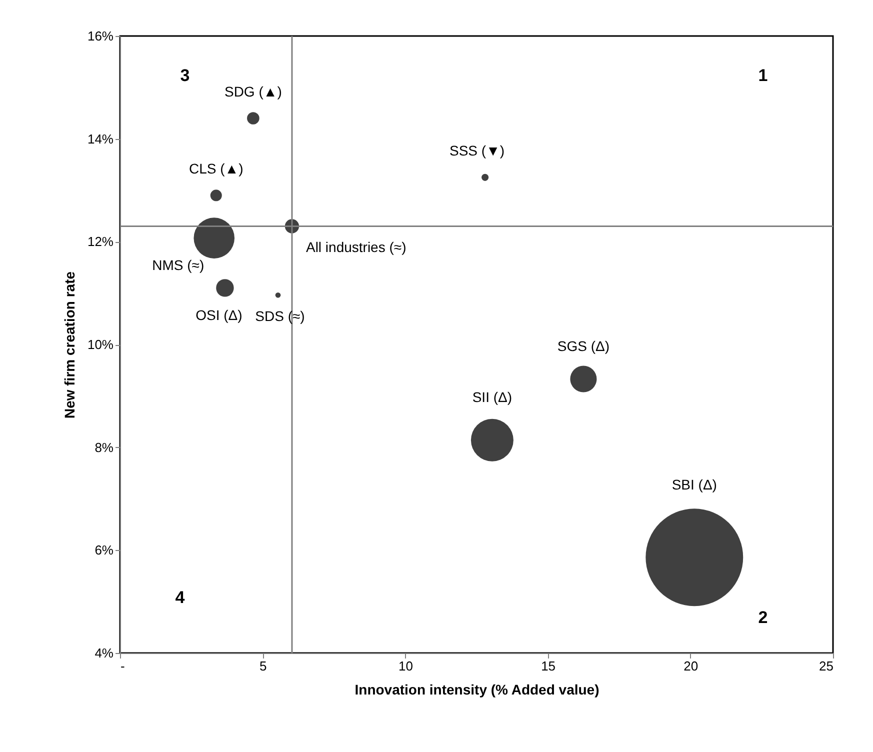  Describe the element at coordinates (216, 168) in the screenshot. I see `series-label: CLS (▲)` at that location.